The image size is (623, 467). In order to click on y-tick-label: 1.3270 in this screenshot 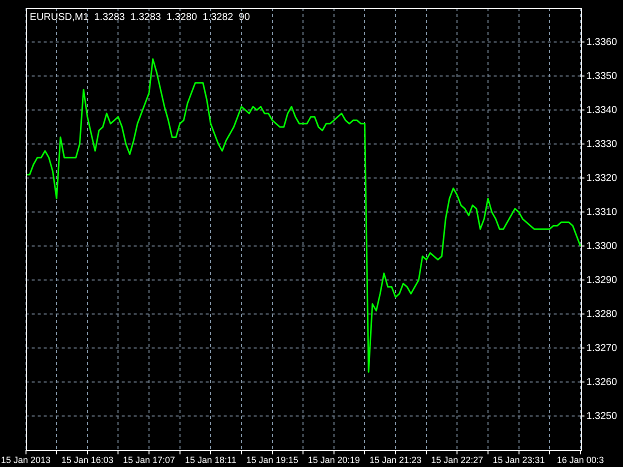, I will do `click(602, 348)`.